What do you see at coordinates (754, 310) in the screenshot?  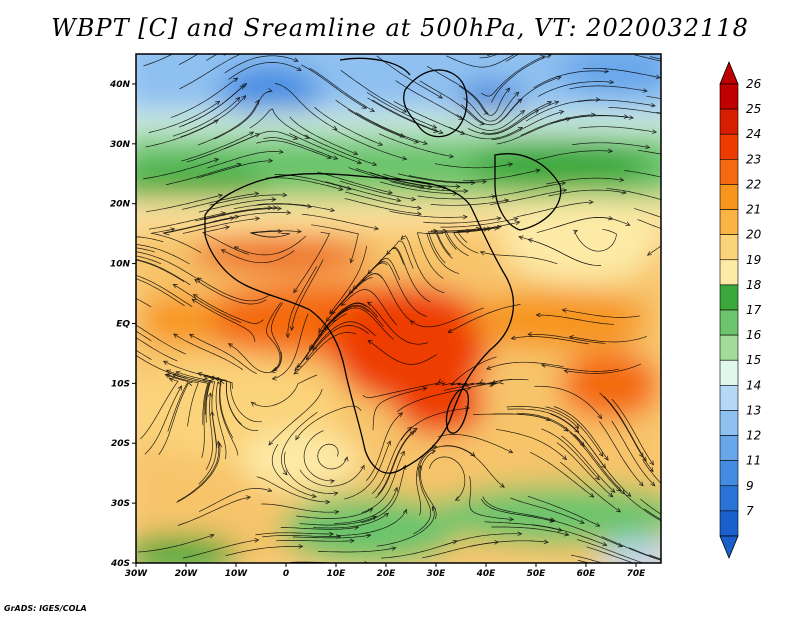 I see `colorbar-label: 17` at bounding box center [754, 310].